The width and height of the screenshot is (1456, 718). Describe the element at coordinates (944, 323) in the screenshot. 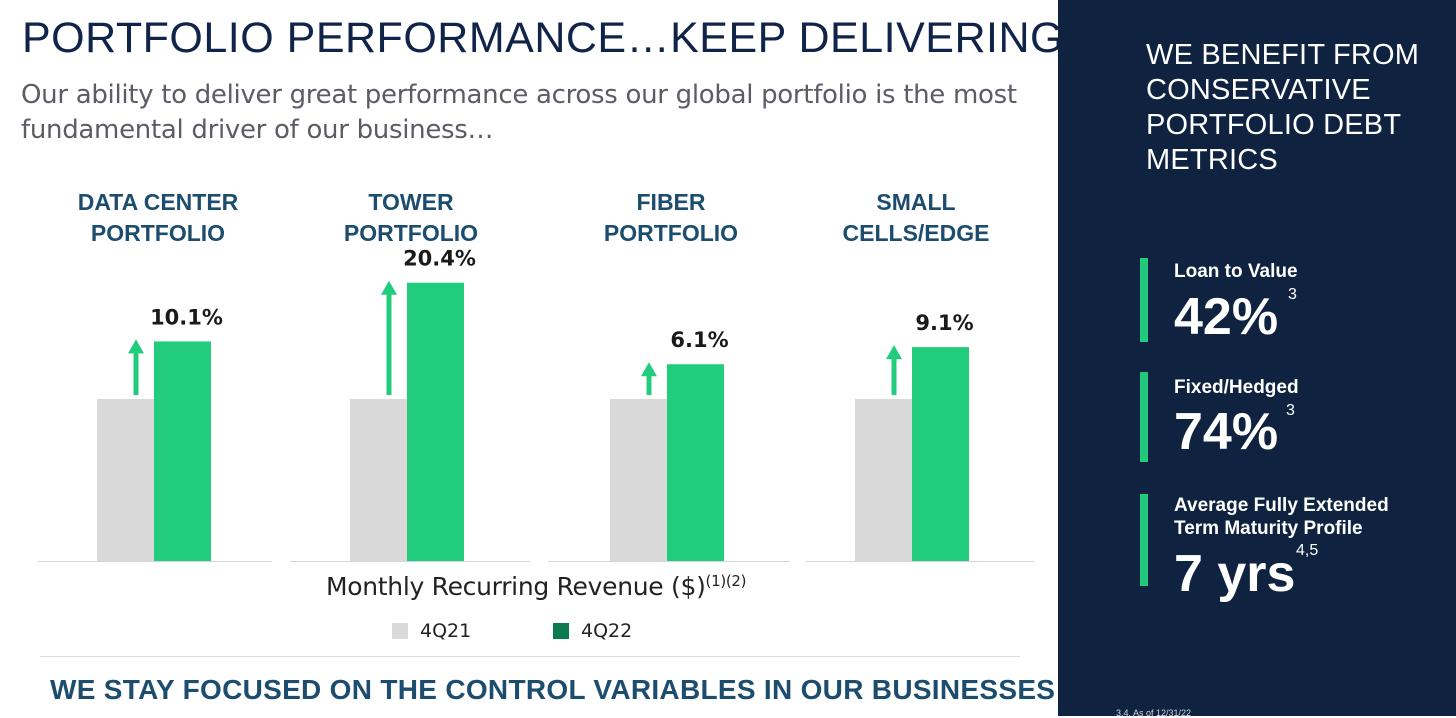

I see `growth-value-label: 9.1%` at that location.